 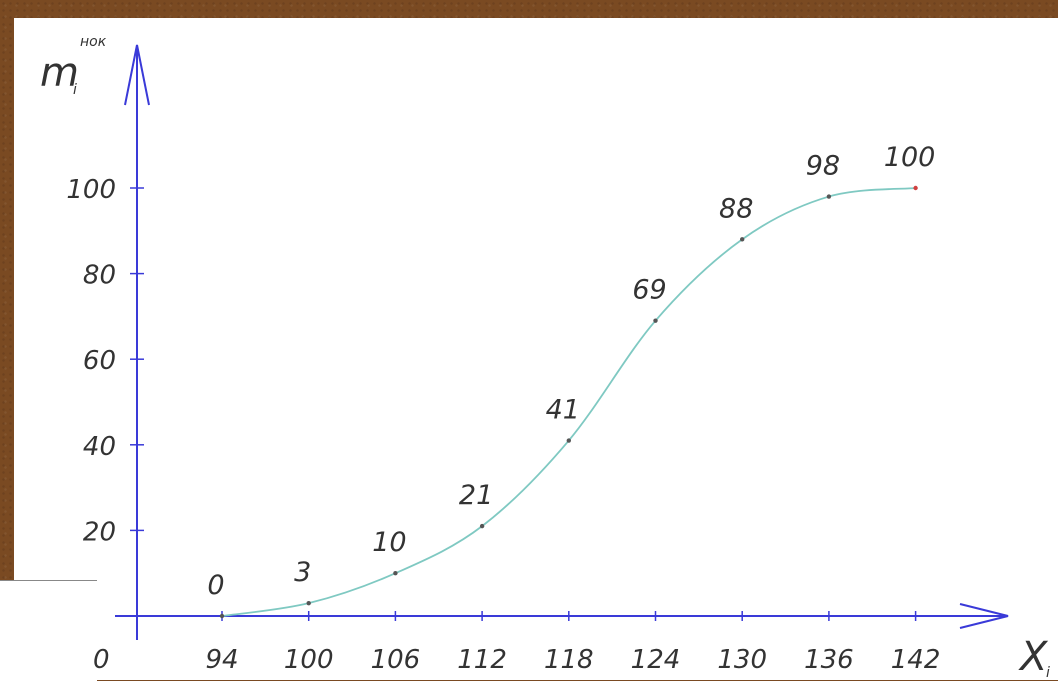 What do you see at coordinates (101, 660) in the screenshot?
I see `origin-label: 0` at bounding box center [101, 660].